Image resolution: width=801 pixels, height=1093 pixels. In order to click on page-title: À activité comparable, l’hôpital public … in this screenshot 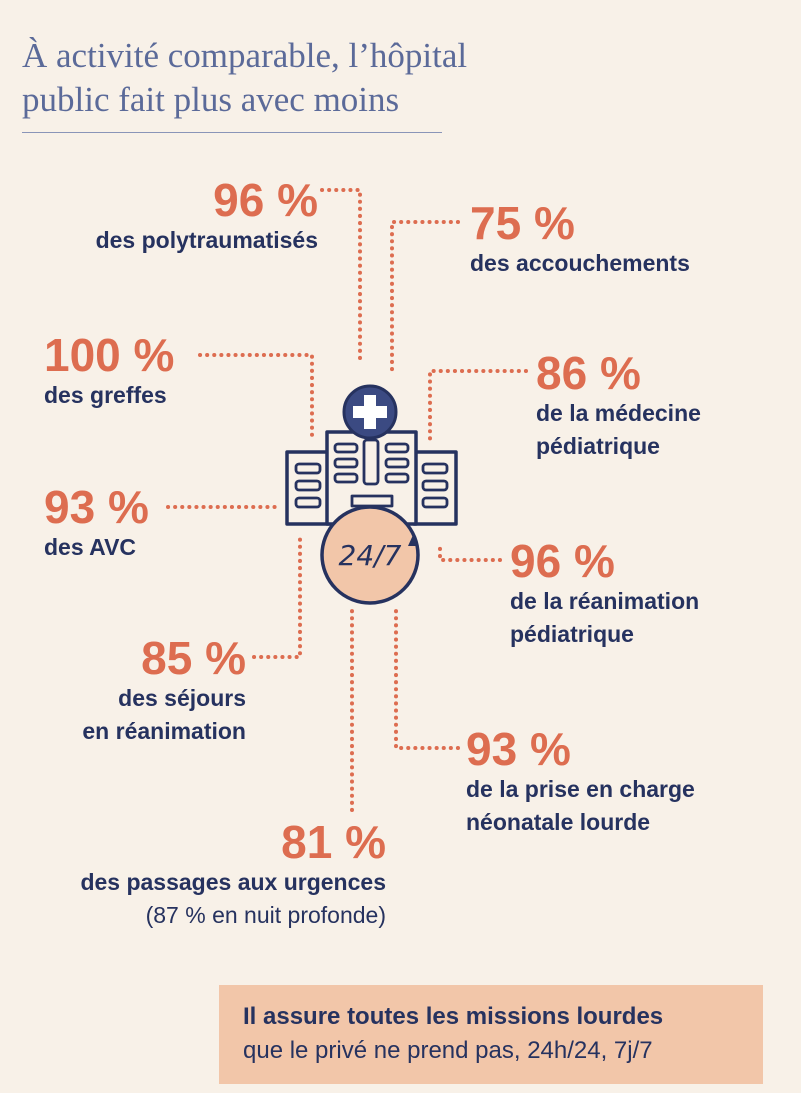, I will do `click(302, 78)`.